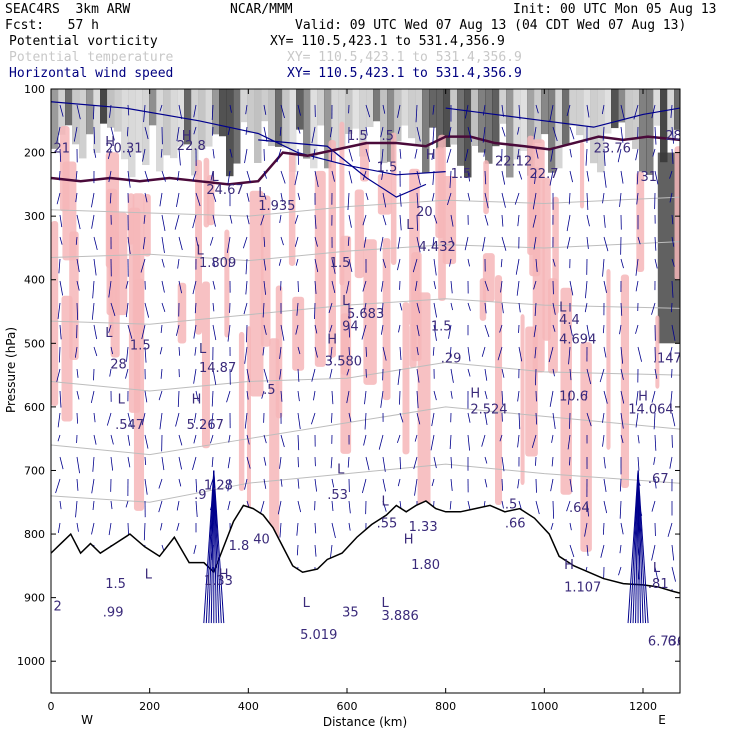 This screenshot has width=740, height=740. Describe the element at coordinates (365, 722) in the screenshot. I see `x-axis-title: Distance (km)` at that location.